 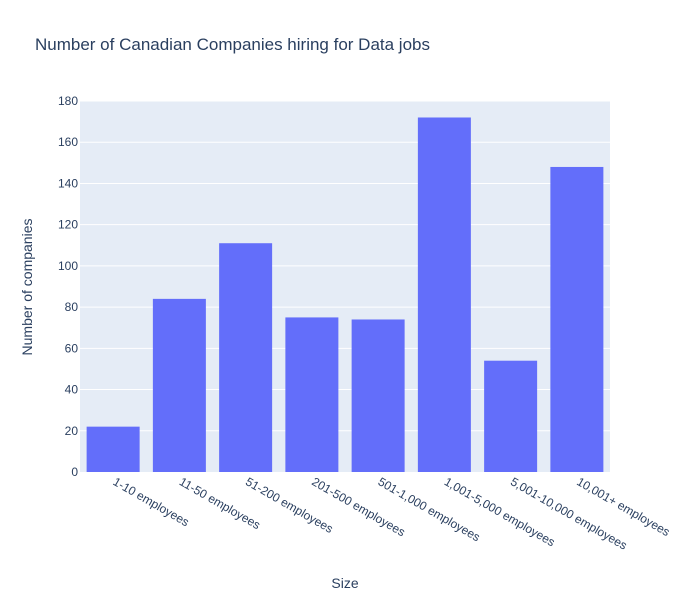 What do you see at coordinates (74, 472) in the screenshot?
I see `y-tick-label: 0` at bounding box center [74, 472].